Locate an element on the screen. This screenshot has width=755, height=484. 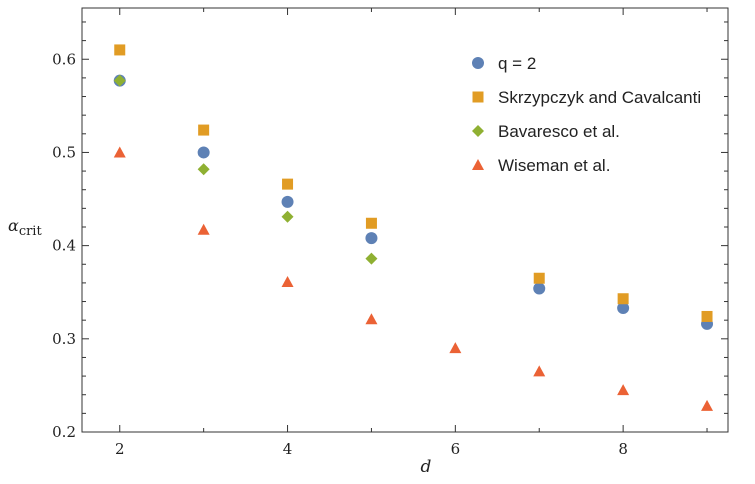
y-axis-label-subscript: crit is located at coordinates (31, 231).